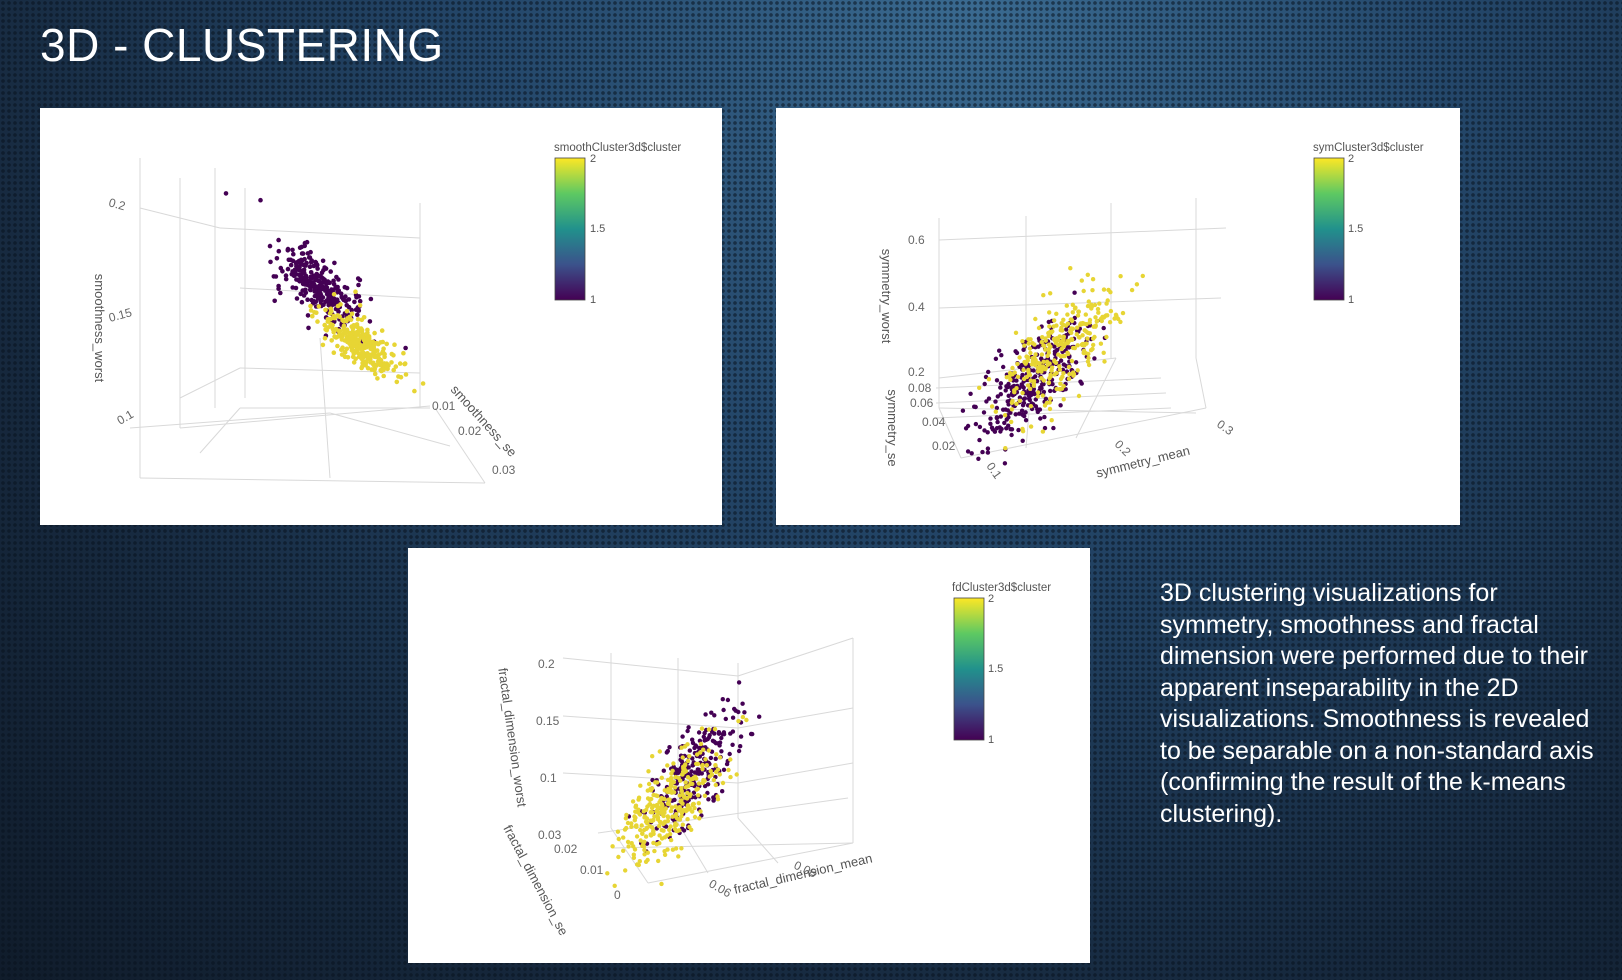  What do you see at coordinates (548, 778) in the screenshot?
I see `fractal-ztick-2: 0.1` at bounding box center [548, 778].